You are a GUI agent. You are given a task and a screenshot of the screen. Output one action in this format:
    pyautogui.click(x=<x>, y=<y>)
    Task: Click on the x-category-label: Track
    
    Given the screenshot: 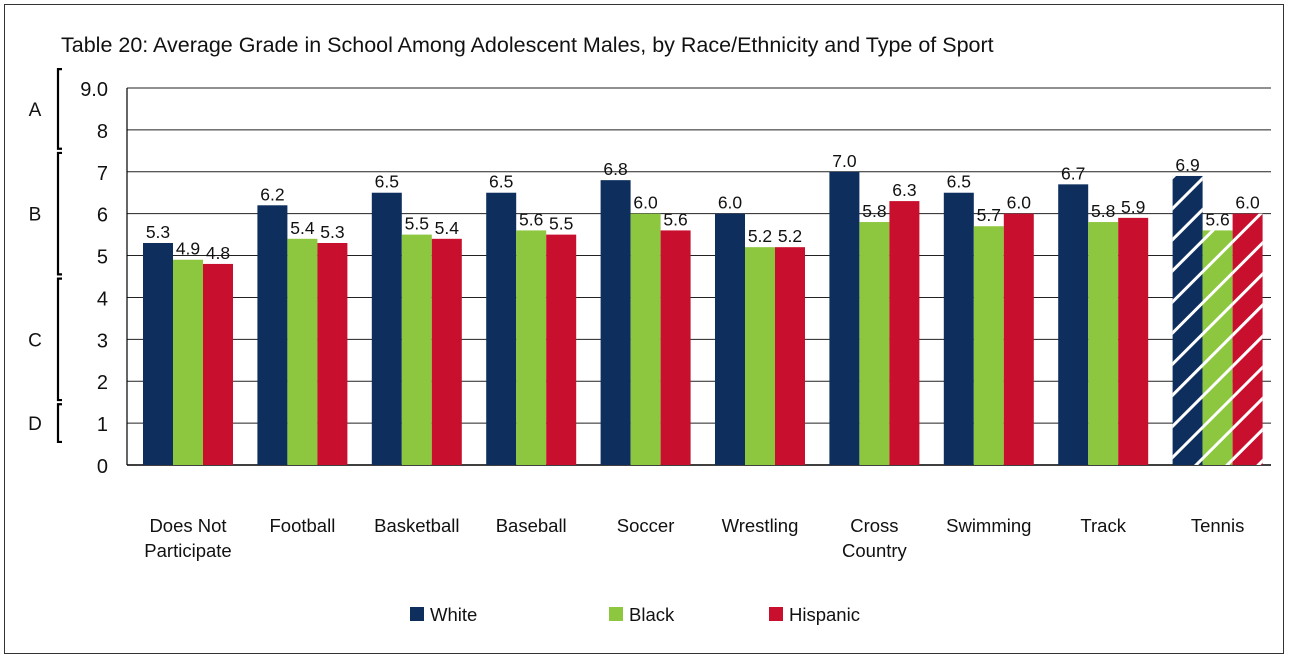 What is the action you would take?
    pyautogui.click(x=1103, y=525)
    